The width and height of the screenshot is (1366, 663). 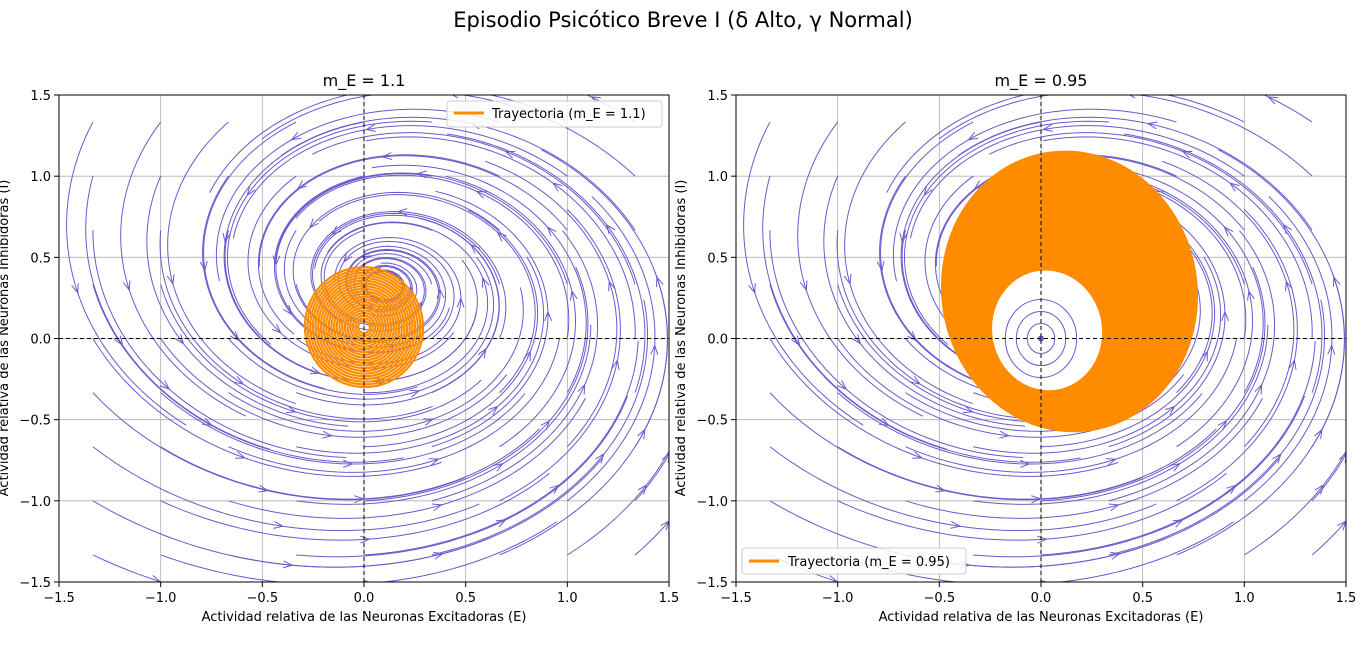 What do you see at coordinates (838, 598) in the screenshot?
I see `x-tick-label: −1.0` at bounding box center [838, 598].